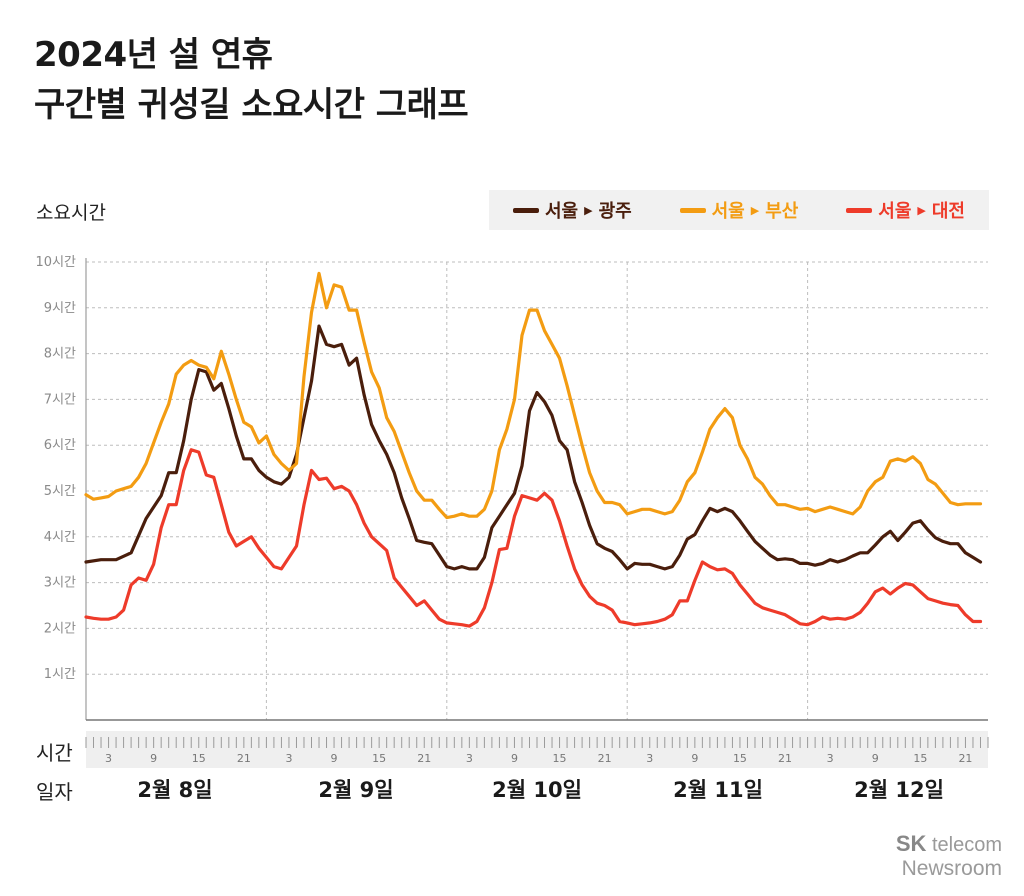 The image size is (1024, 896). What do you see at coordinates (56, 468) in the screenshot?
I see `y-tick-labels: 1시간 2시간 3시간 4시간 5시간 6시간 7시간 8시간 9시간 10시간` at bounding box center [56, 468].